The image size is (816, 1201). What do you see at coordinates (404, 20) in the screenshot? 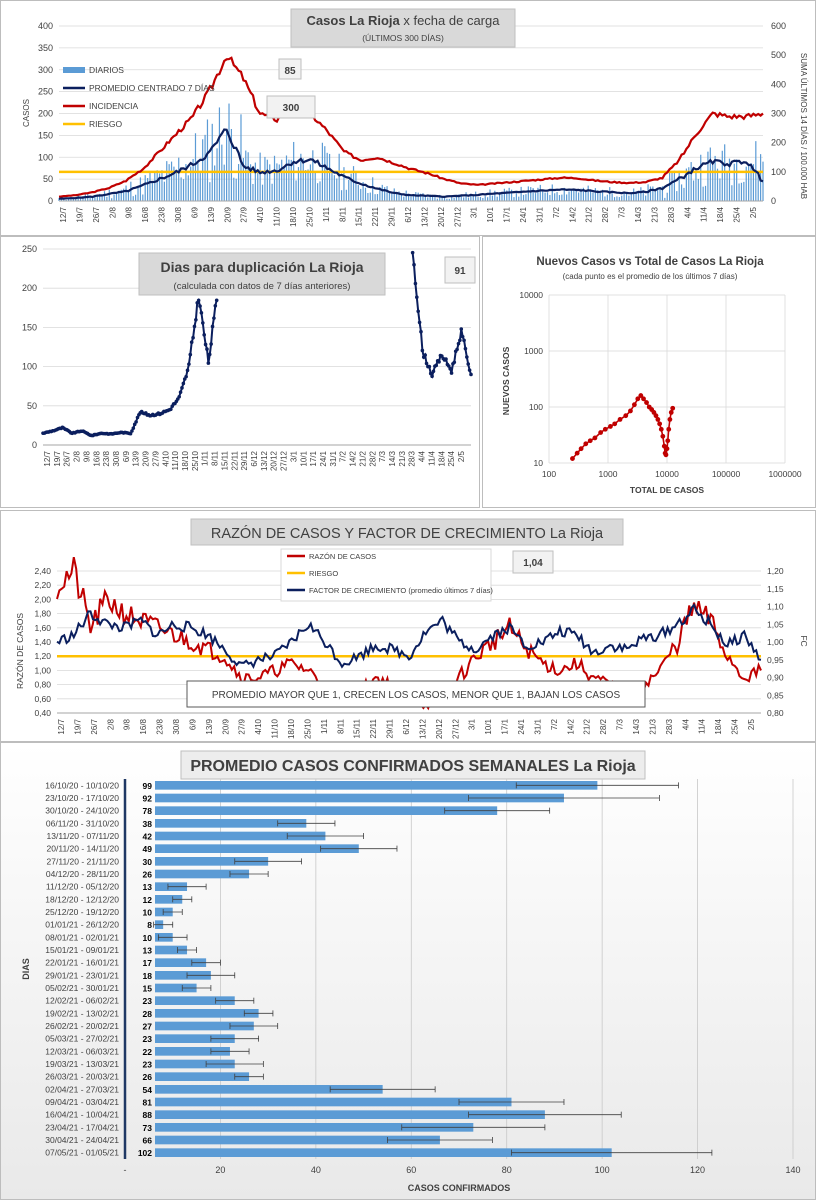
I see `chart-title: Casos La Rioja x fecha de carga` at bounding box center [404, 20].